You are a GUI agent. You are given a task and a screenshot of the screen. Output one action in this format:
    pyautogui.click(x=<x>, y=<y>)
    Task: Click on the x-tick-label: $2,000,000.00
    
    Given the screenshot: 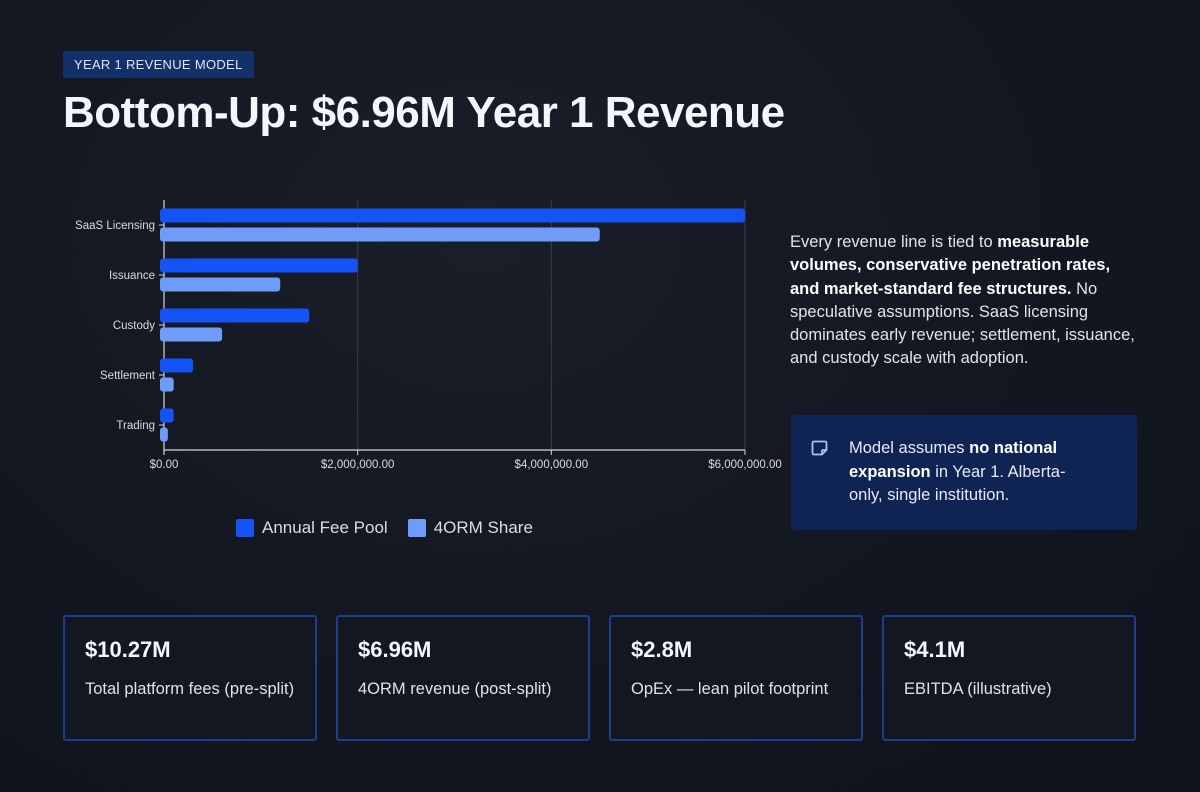 What is the action you would take?
    pyautogui.click(x=358, y=465)
    